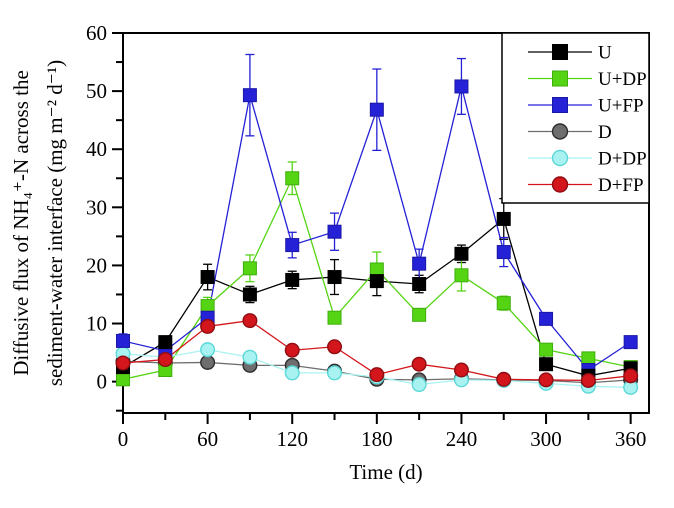  Describe the element at coordinates (560, 52) in the screenshot. I see `legend-marker-U` at that location.